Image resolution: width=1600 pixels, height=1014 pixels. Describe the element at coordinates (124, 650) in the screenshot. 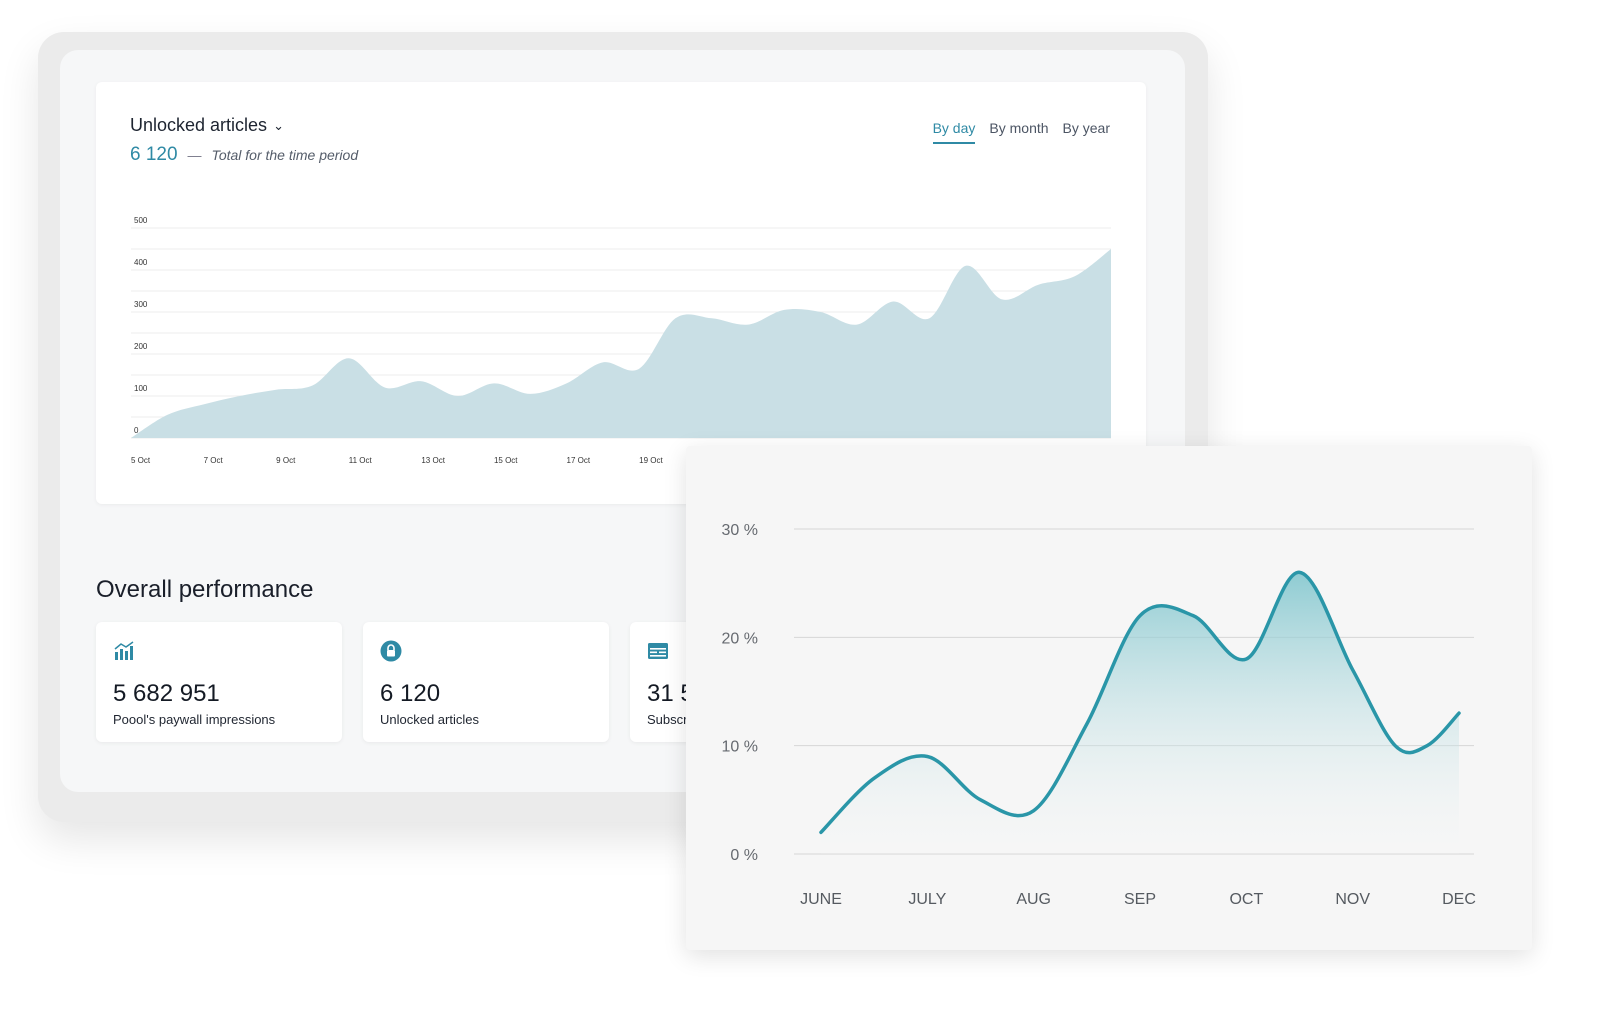

I see `bar-chart-icon` at that location.